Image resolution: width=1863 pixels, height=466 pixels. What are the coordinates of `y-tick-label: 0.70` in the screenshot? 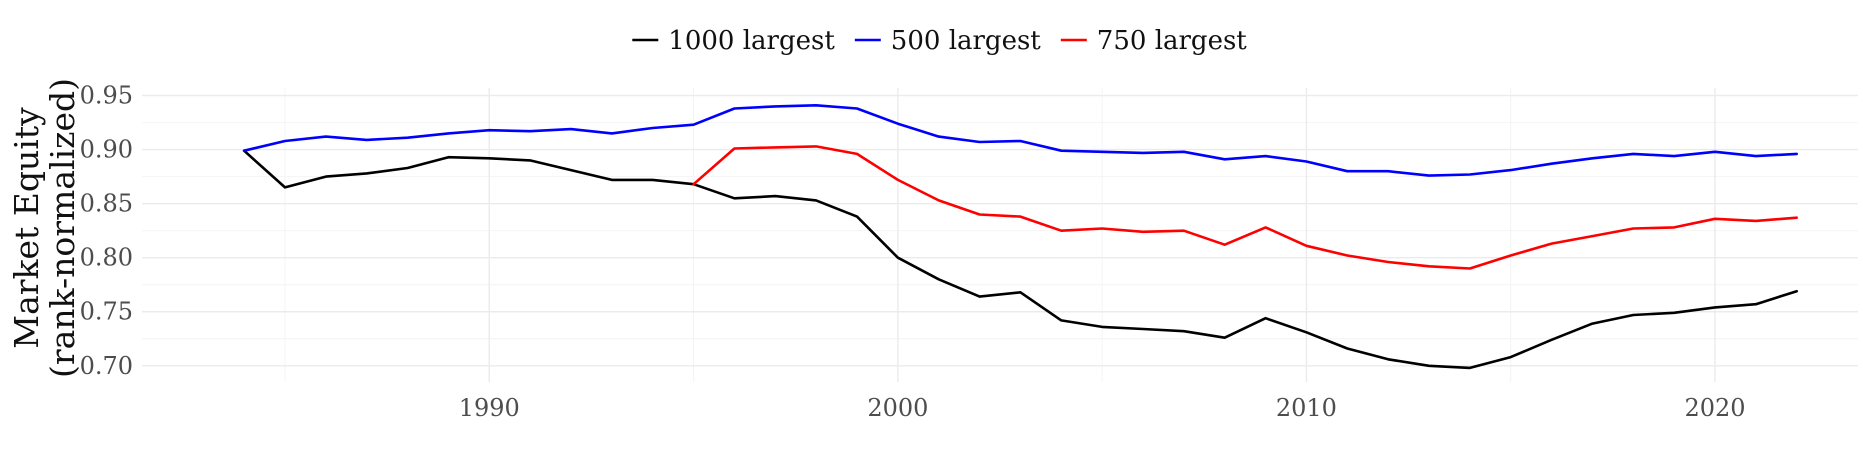 It's located at (106, 366).